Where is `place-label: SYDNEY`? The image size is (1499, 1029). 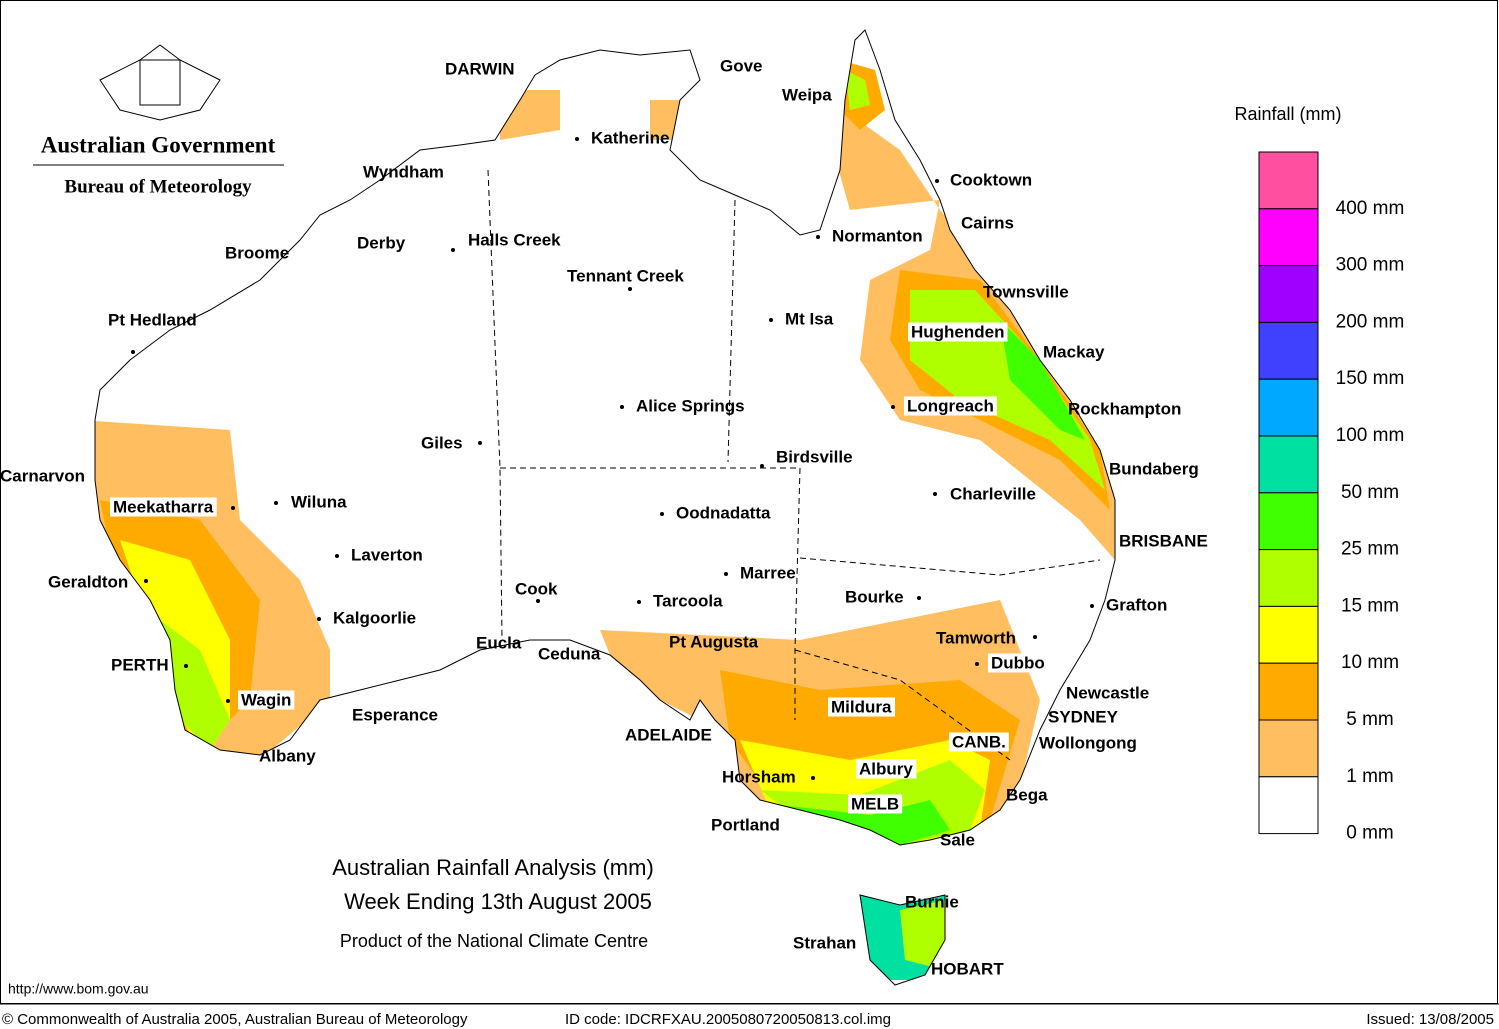 place-label: SYDNEY is located at coordinates (1083, 716).